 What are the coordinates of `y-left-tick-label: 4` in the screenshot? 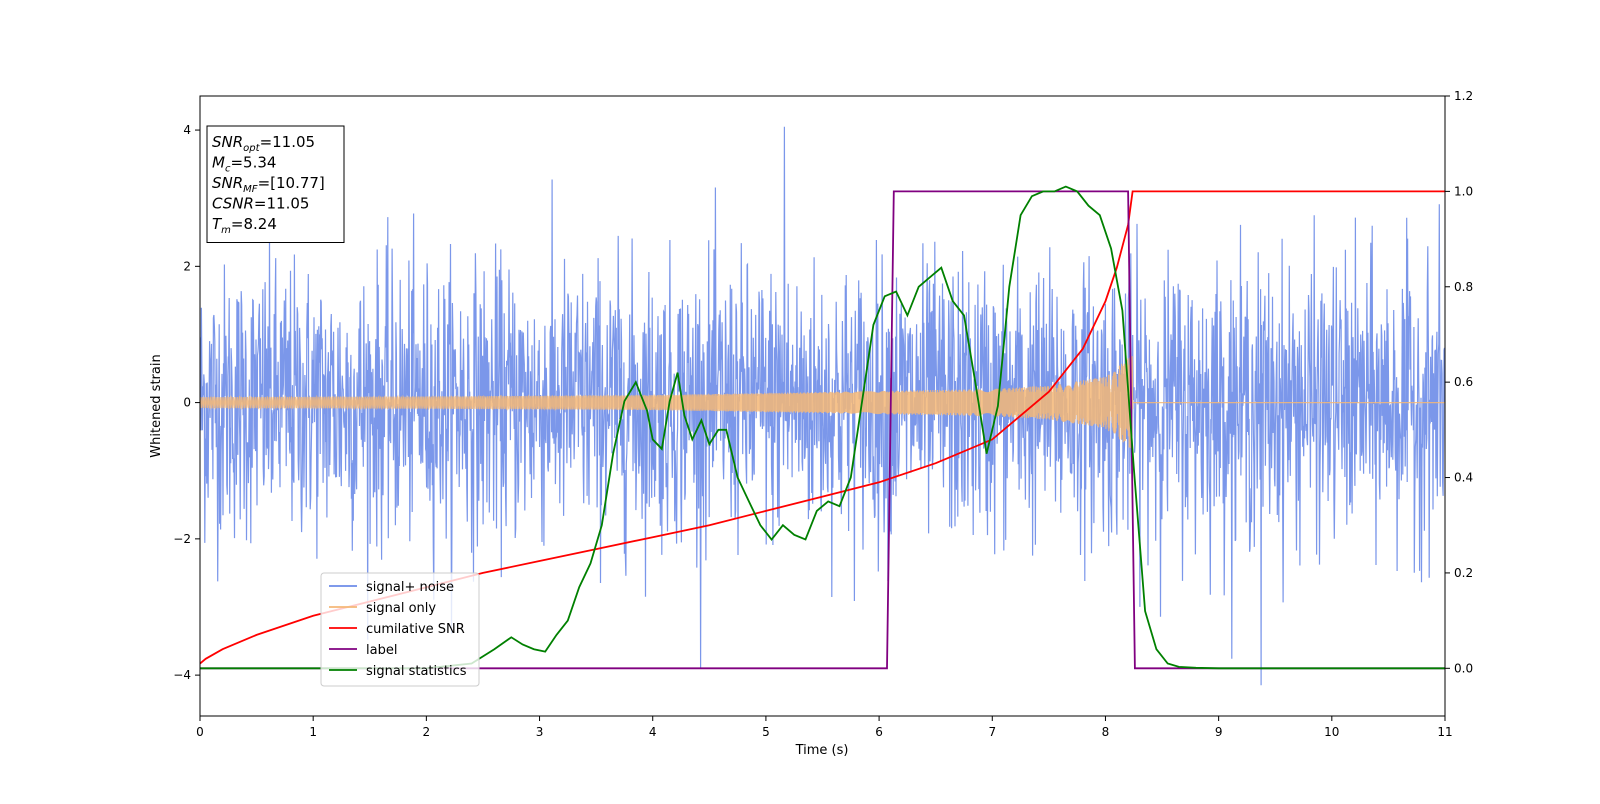 It's located at (187, 130).